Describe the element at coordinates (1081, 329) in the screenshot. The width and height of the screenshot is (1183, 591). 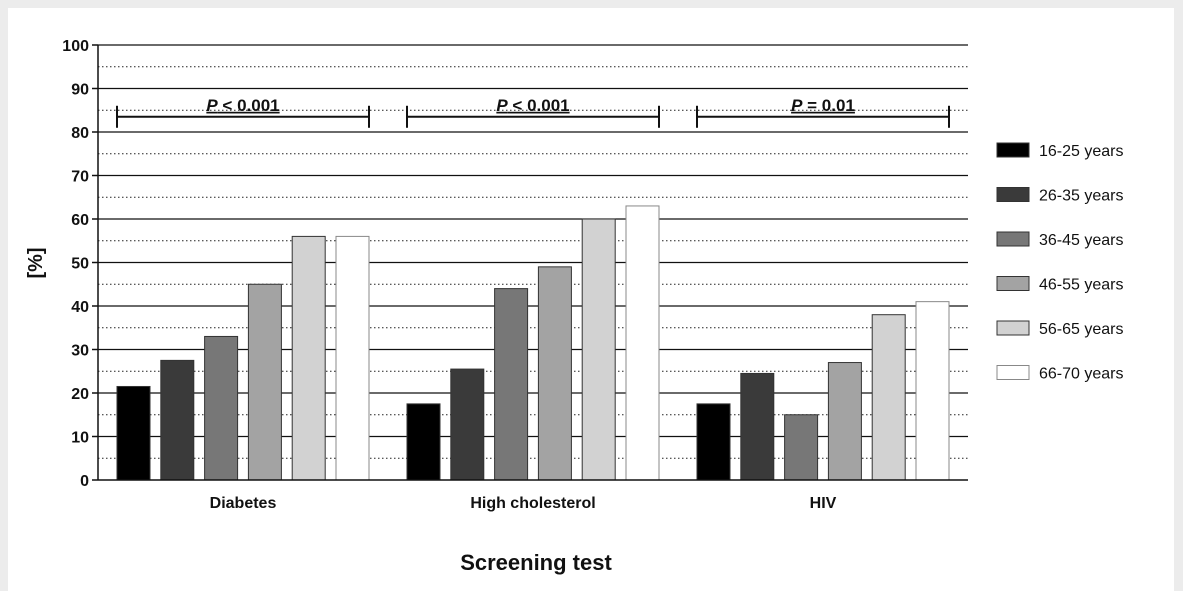
I see `legend-label: 56-65 years` at that location.